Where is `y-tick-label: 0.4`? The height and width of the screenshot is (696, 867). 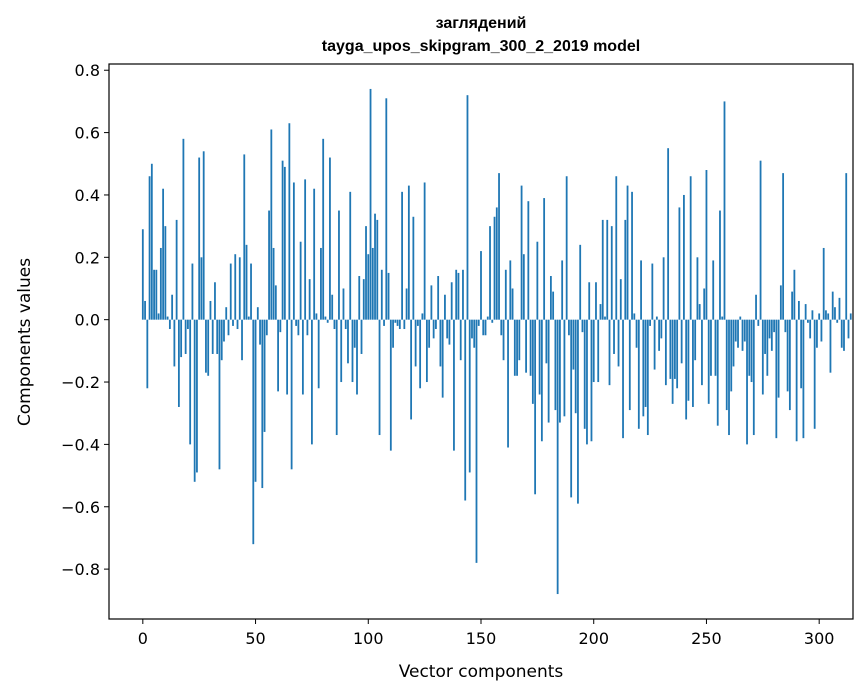 y-tick-label: 0.4 is located at coordinates (87, 195).